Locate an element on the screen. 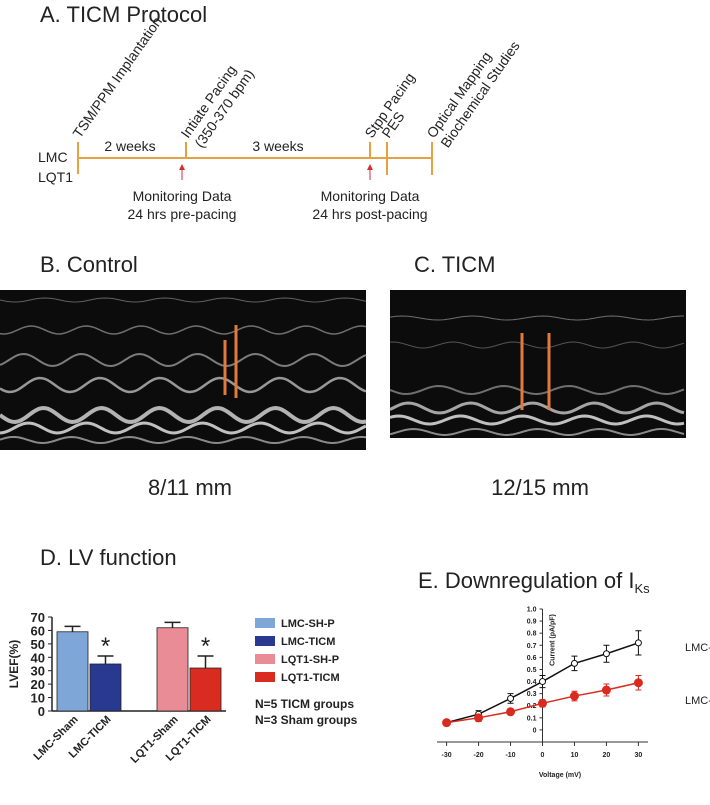 The width and height of the screenshot is (710, 805). x-tick-label: -30 is located at coordinates (447, 755).